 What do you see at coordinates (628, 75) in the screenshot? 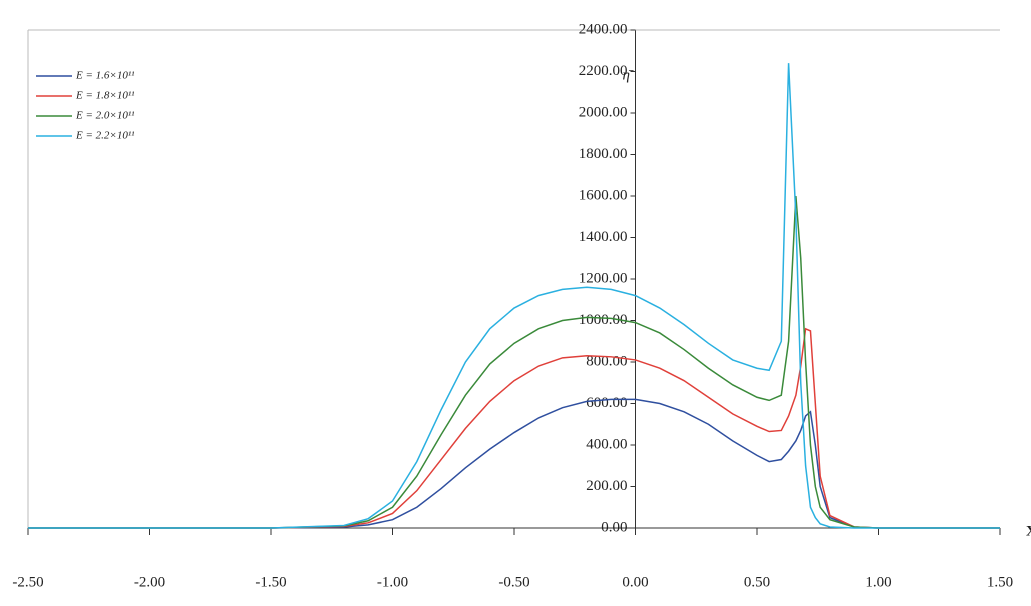
I see `y-axis-label: η̄` at bounding box center [628, 75].